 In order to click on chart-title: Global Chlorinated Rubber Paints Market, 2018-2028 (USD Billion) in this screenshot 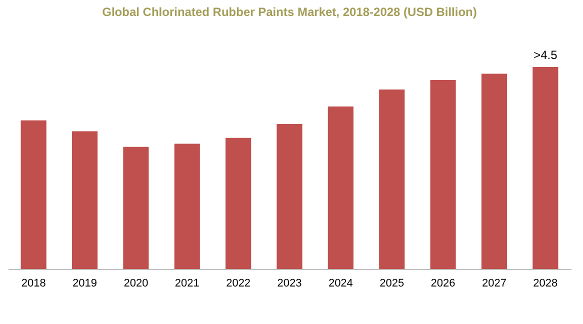, I will do `click(289, 12)`.